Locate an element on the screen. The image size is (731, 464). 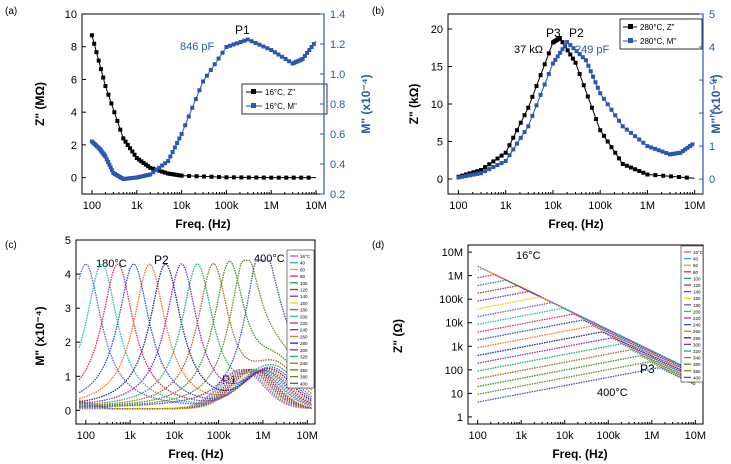
panel-d-legend-entry: 60 is located at coordinates (696, 265).